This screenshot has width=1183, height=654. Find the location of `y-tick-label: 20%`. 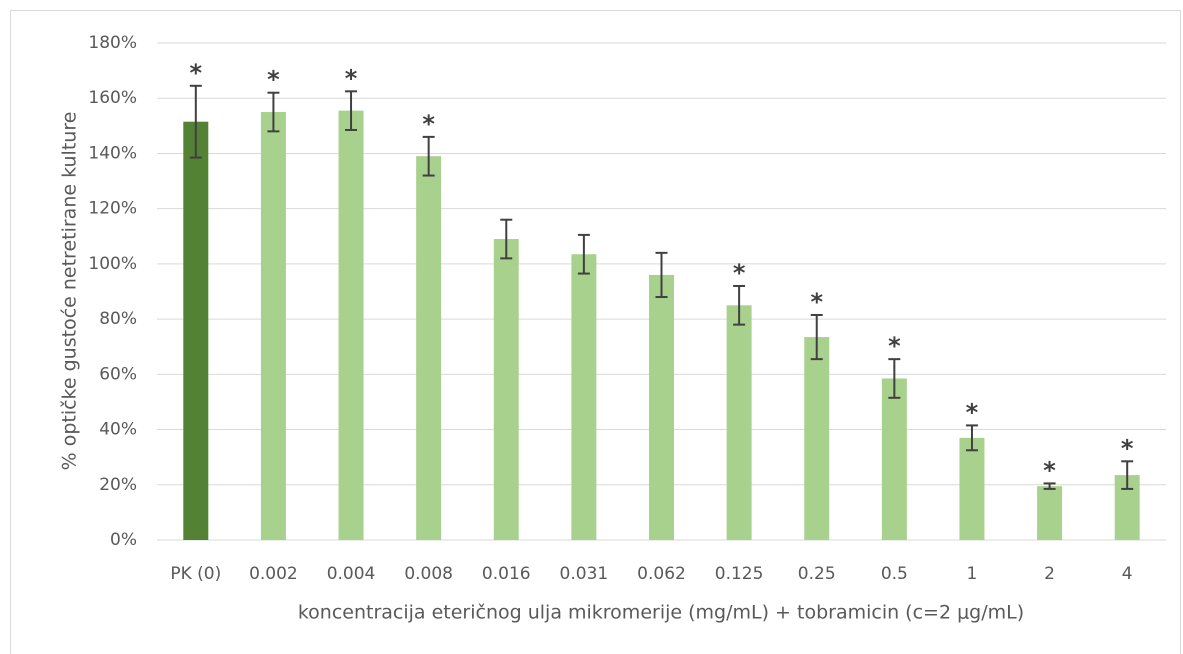

y-tick-label: 20% is located at coordinates (118, 485).